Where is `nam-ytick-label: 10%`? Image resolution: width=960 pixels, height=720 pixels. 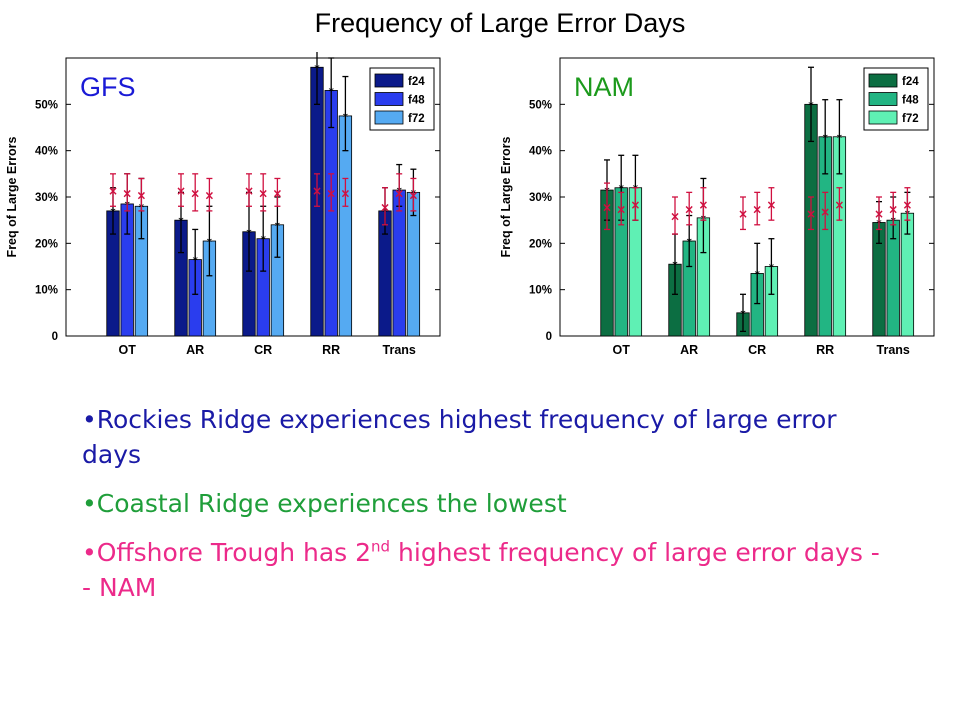
nam-ytick-label: 10% is located at coordinates (540, 291).